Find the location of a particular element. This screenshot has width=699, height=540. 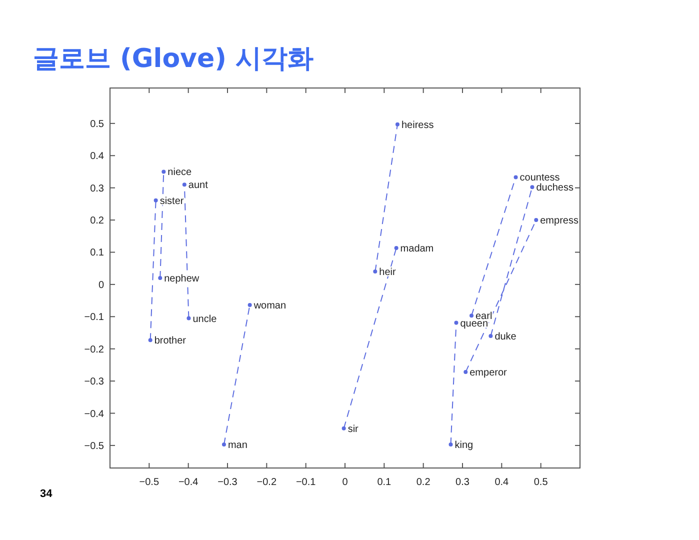

annotation: aunt is located at coordinates (198, 186).